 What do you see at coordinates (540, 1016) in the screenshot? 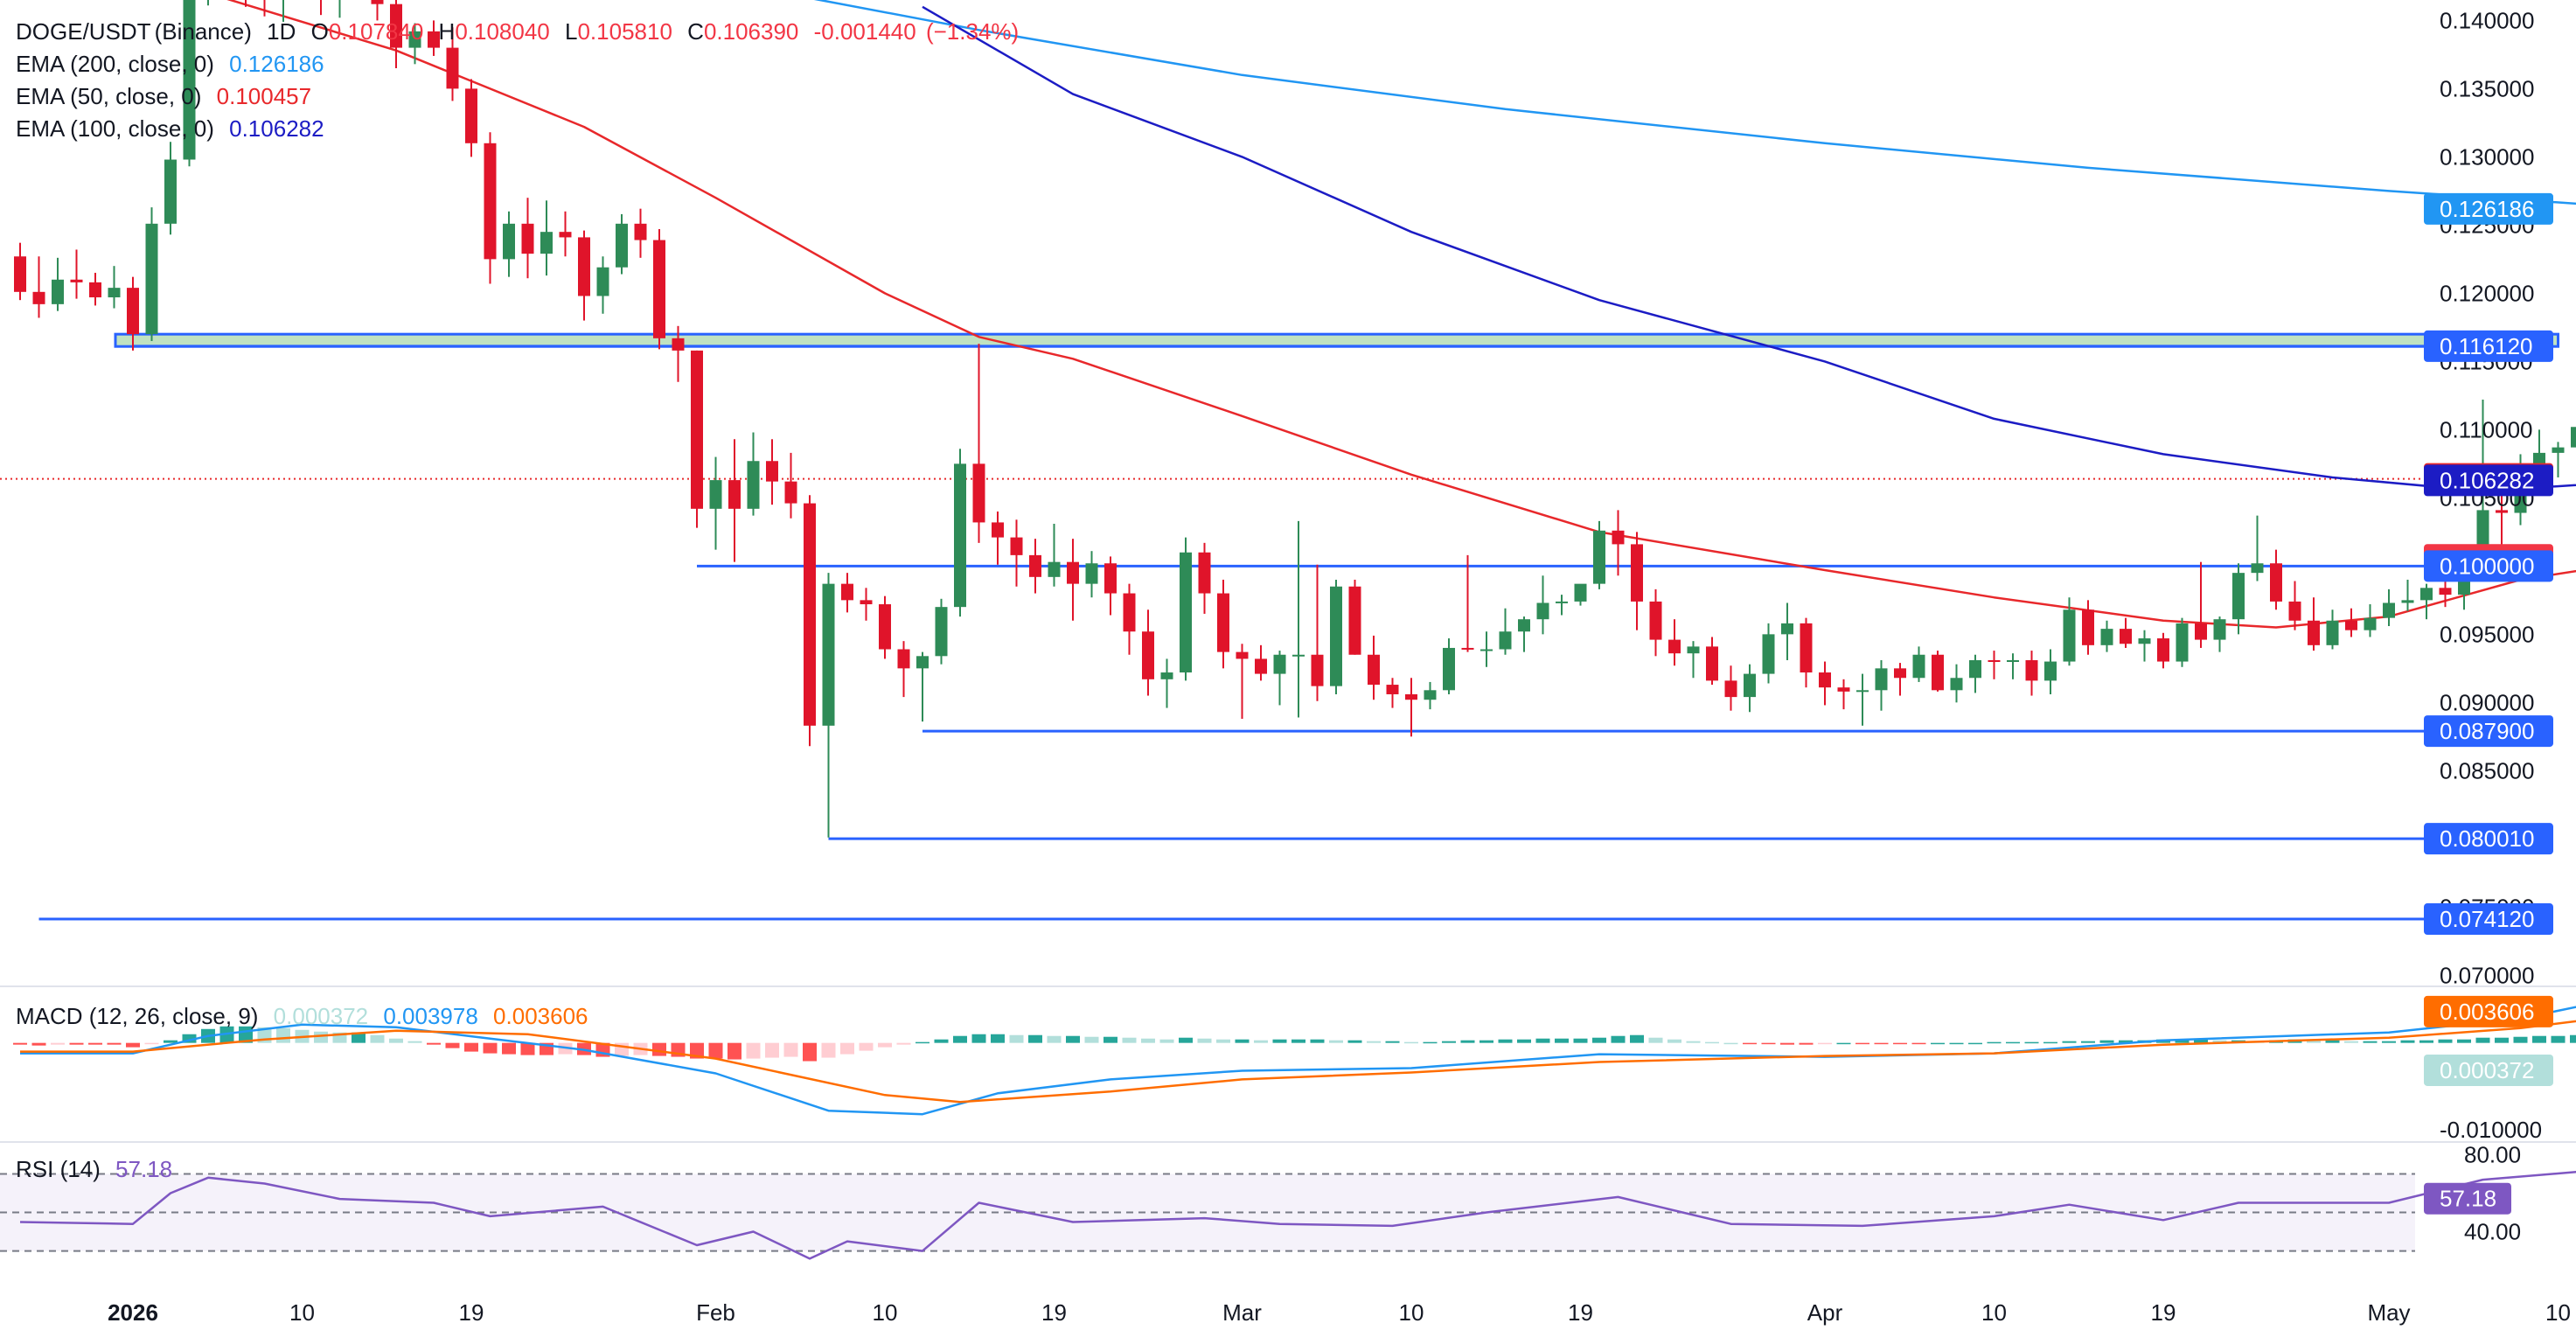
I see `macd-signal-value: 0.003606` at bounding box center [540, 1016].